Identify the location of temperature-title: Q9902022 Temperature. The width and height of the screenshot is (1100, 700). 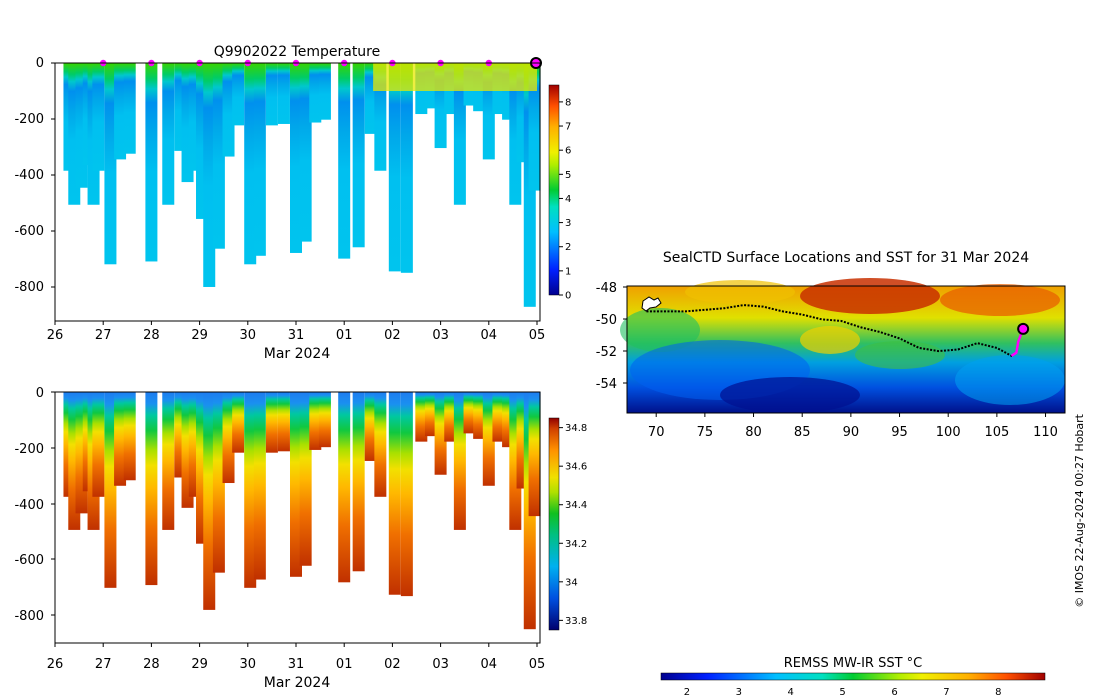
(297, 52).